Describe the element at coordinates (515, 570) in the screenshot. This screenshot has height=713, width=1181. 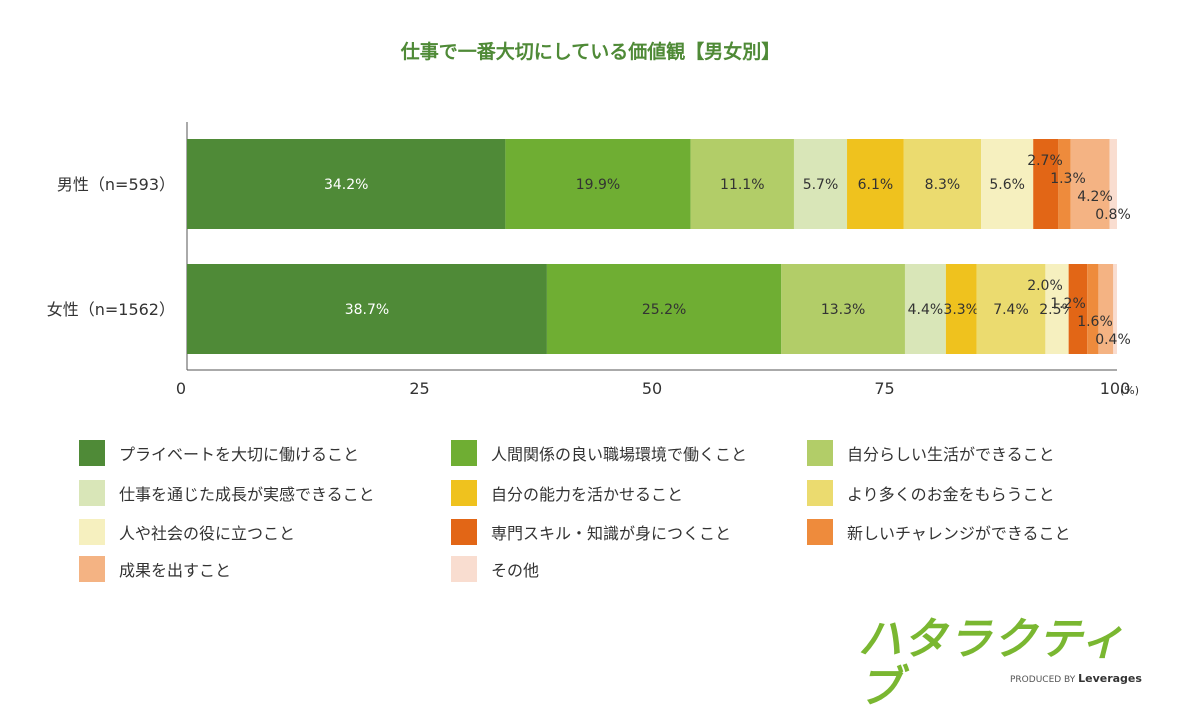
I see `legend-label: その他` at that location.